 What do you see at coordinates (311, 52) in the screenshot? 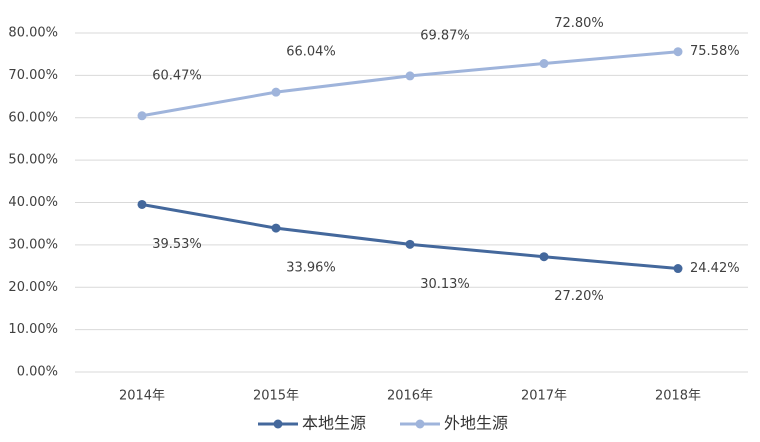
I see `data-label: 66.04%` at bounding box center [311, 52].